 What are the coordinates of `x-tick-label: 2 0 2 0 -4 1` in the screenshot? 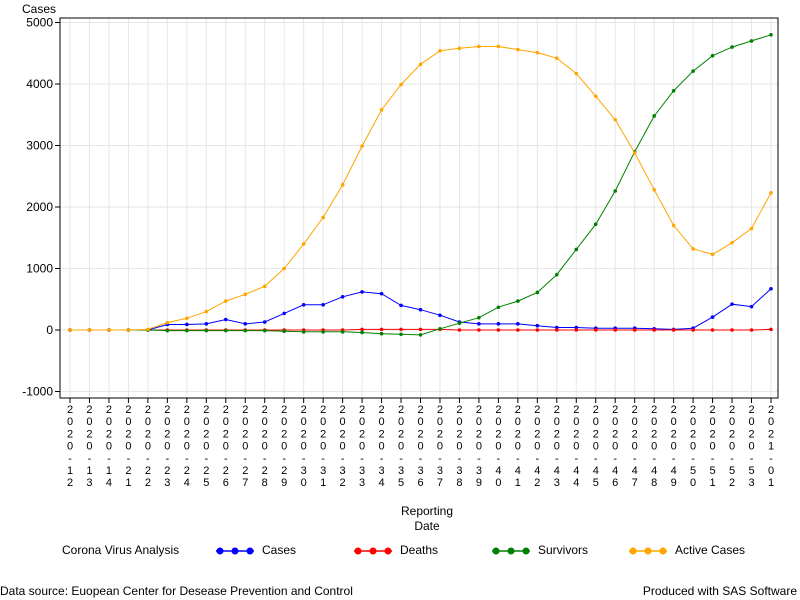 It's located at (518, 446).